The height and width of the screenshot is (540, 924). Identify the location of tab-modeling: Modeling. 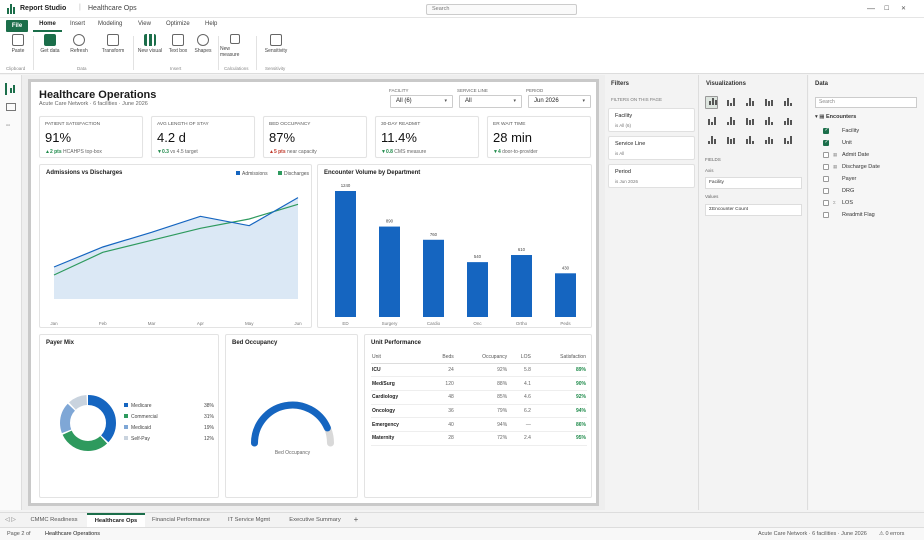
(110, 24).